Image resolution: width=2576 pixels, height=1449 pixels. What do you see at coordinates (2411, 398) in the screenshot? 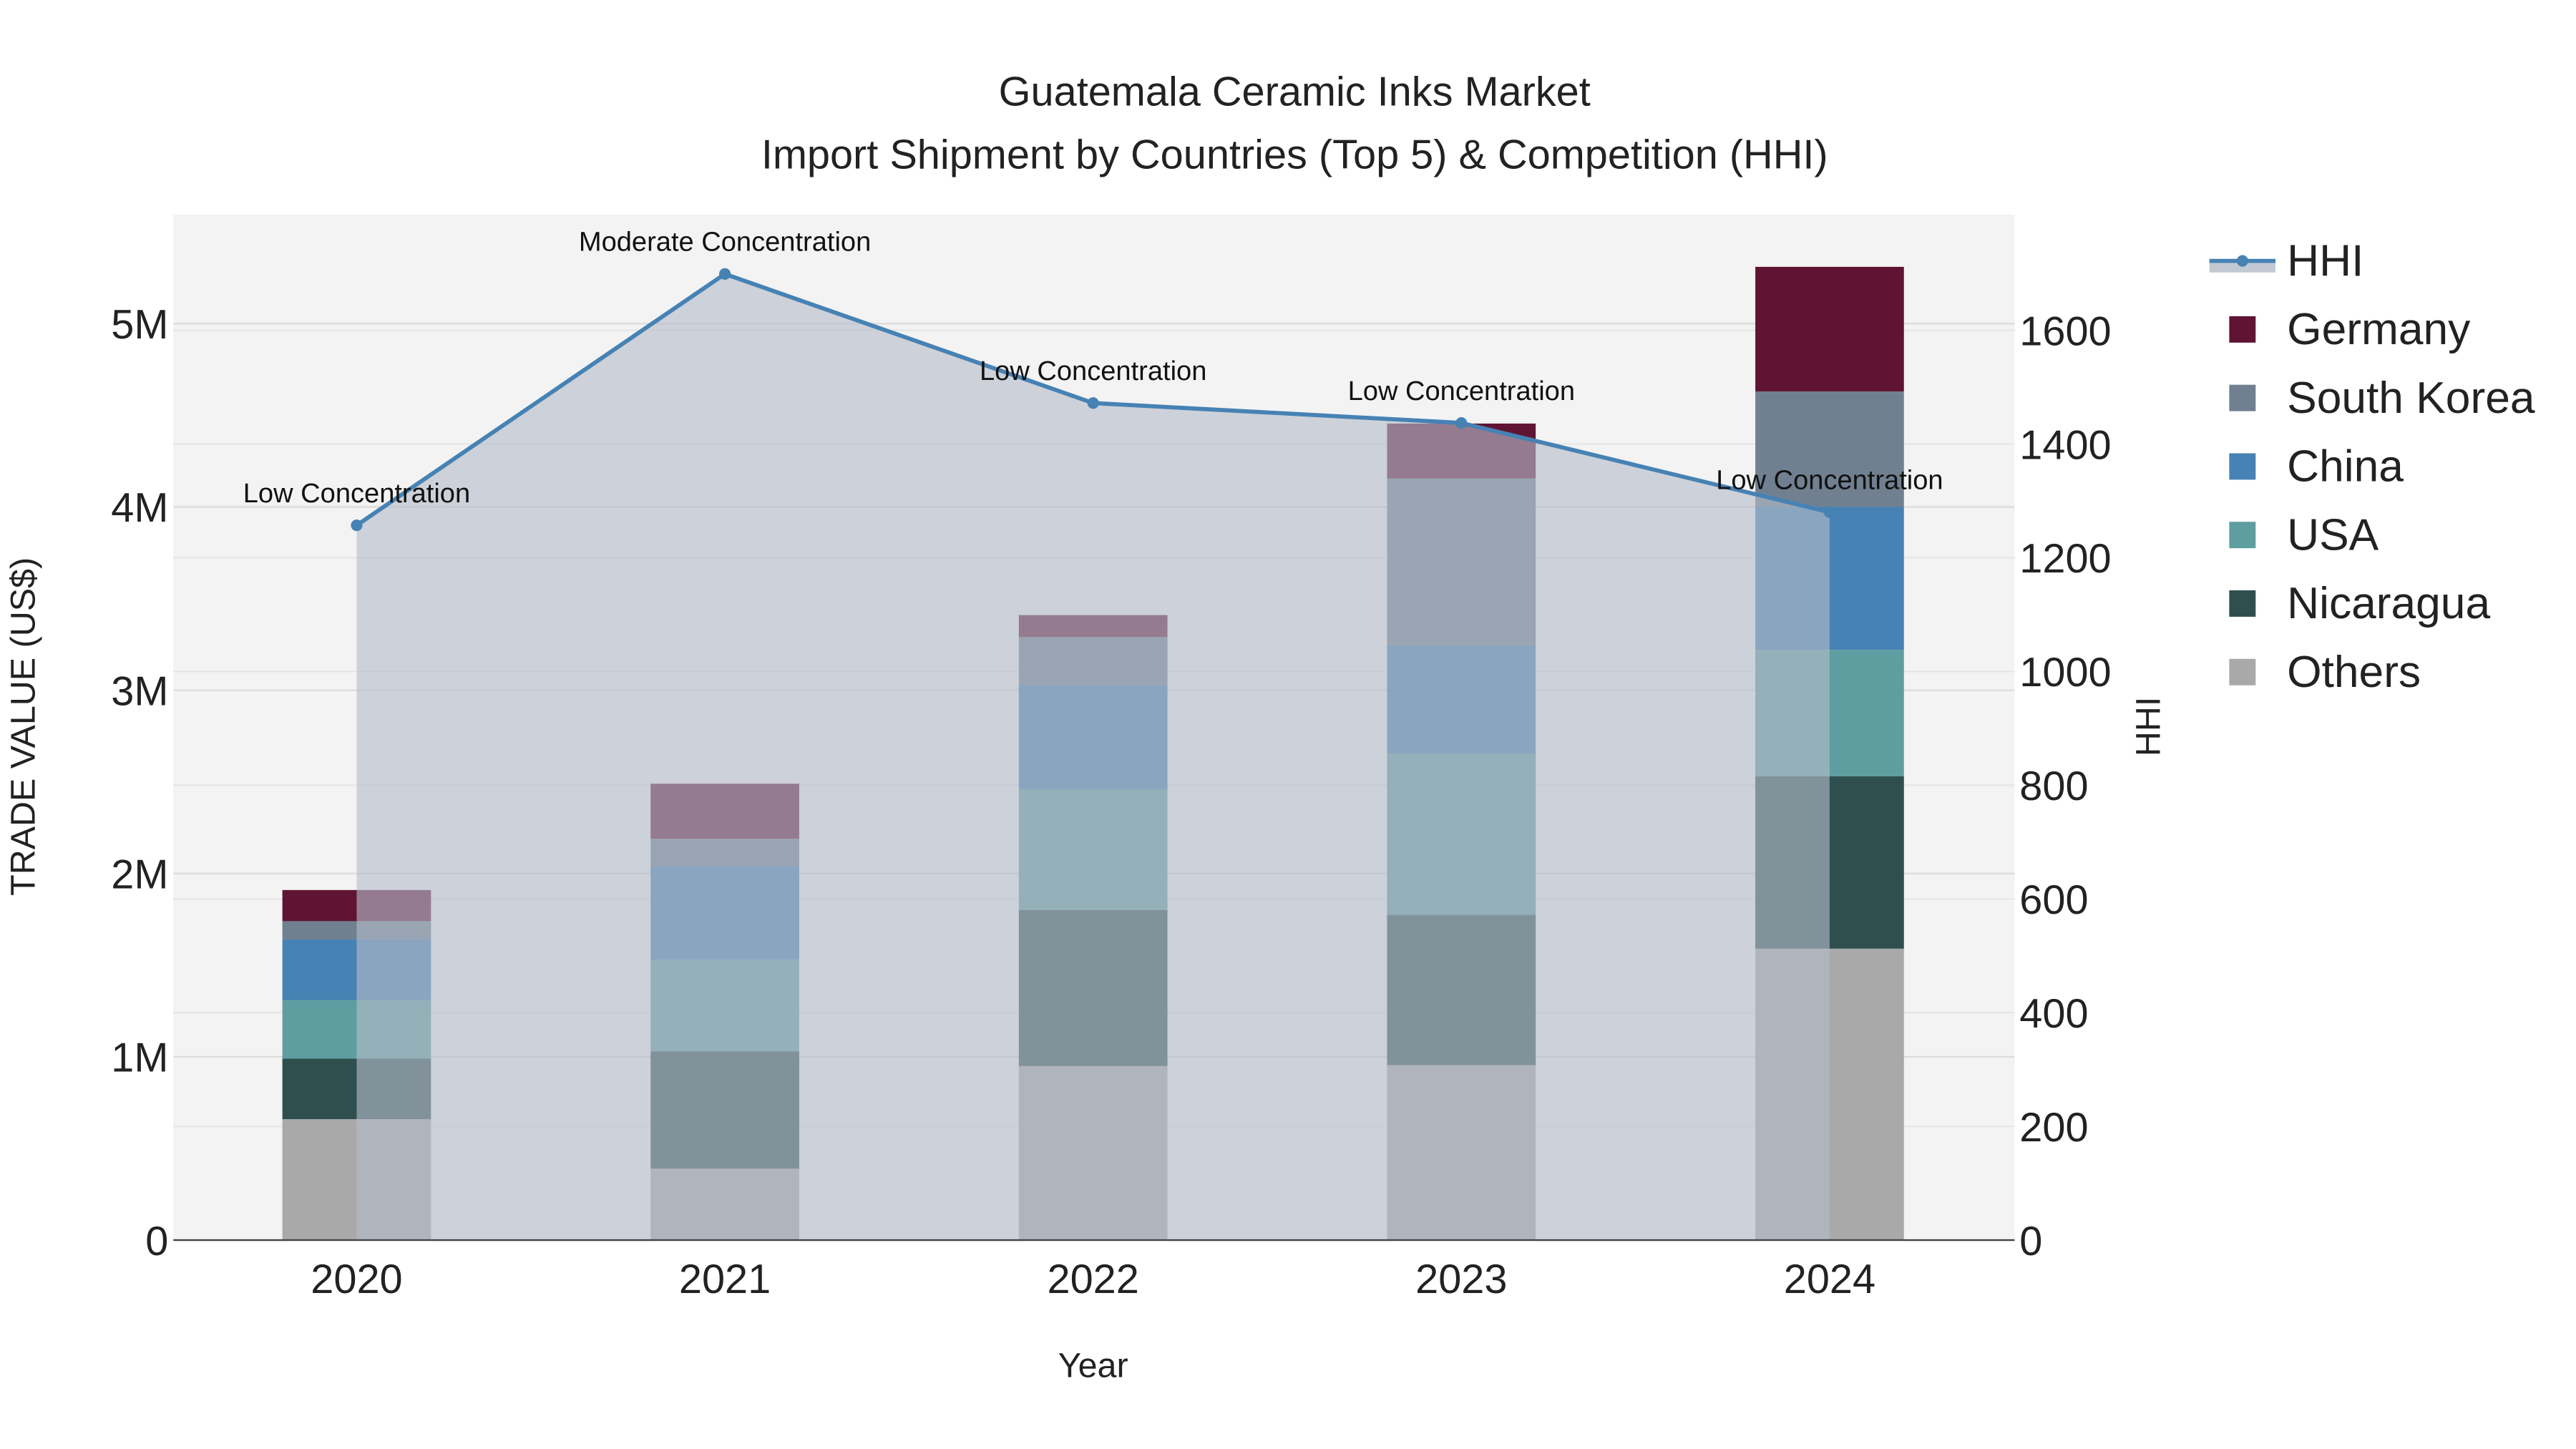
I see `legend-label-south-korea: South Korea` at bounding box center [2411, 398].